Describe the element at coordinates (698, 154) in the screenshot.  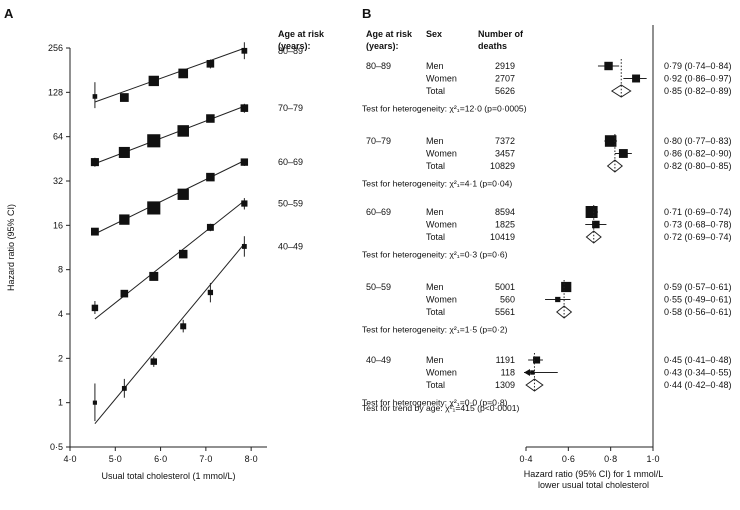
I see `row-hr-label: 0·86 (0·82–0·90)` at that location.